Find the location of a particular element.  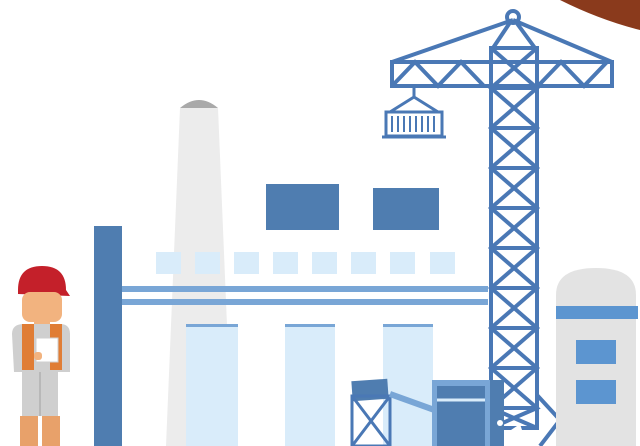

factory-beam-lower is located at coordinates (305, 302).